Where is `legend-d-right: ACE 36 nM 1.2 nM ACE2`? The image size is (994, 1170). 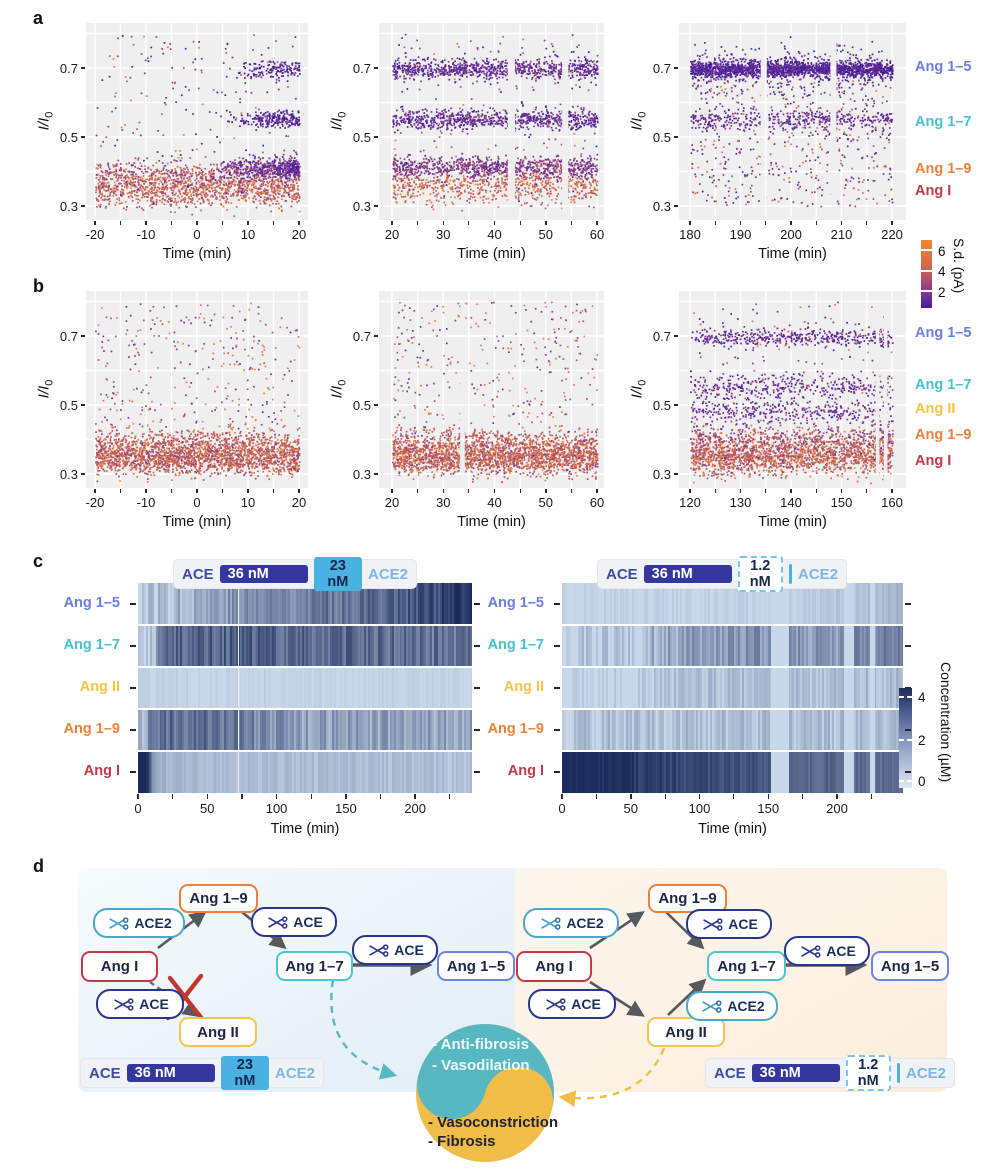 legend-d-right: ACE 36 nM 1.2 nM ACE2 is located at coordinates (830, 1073).